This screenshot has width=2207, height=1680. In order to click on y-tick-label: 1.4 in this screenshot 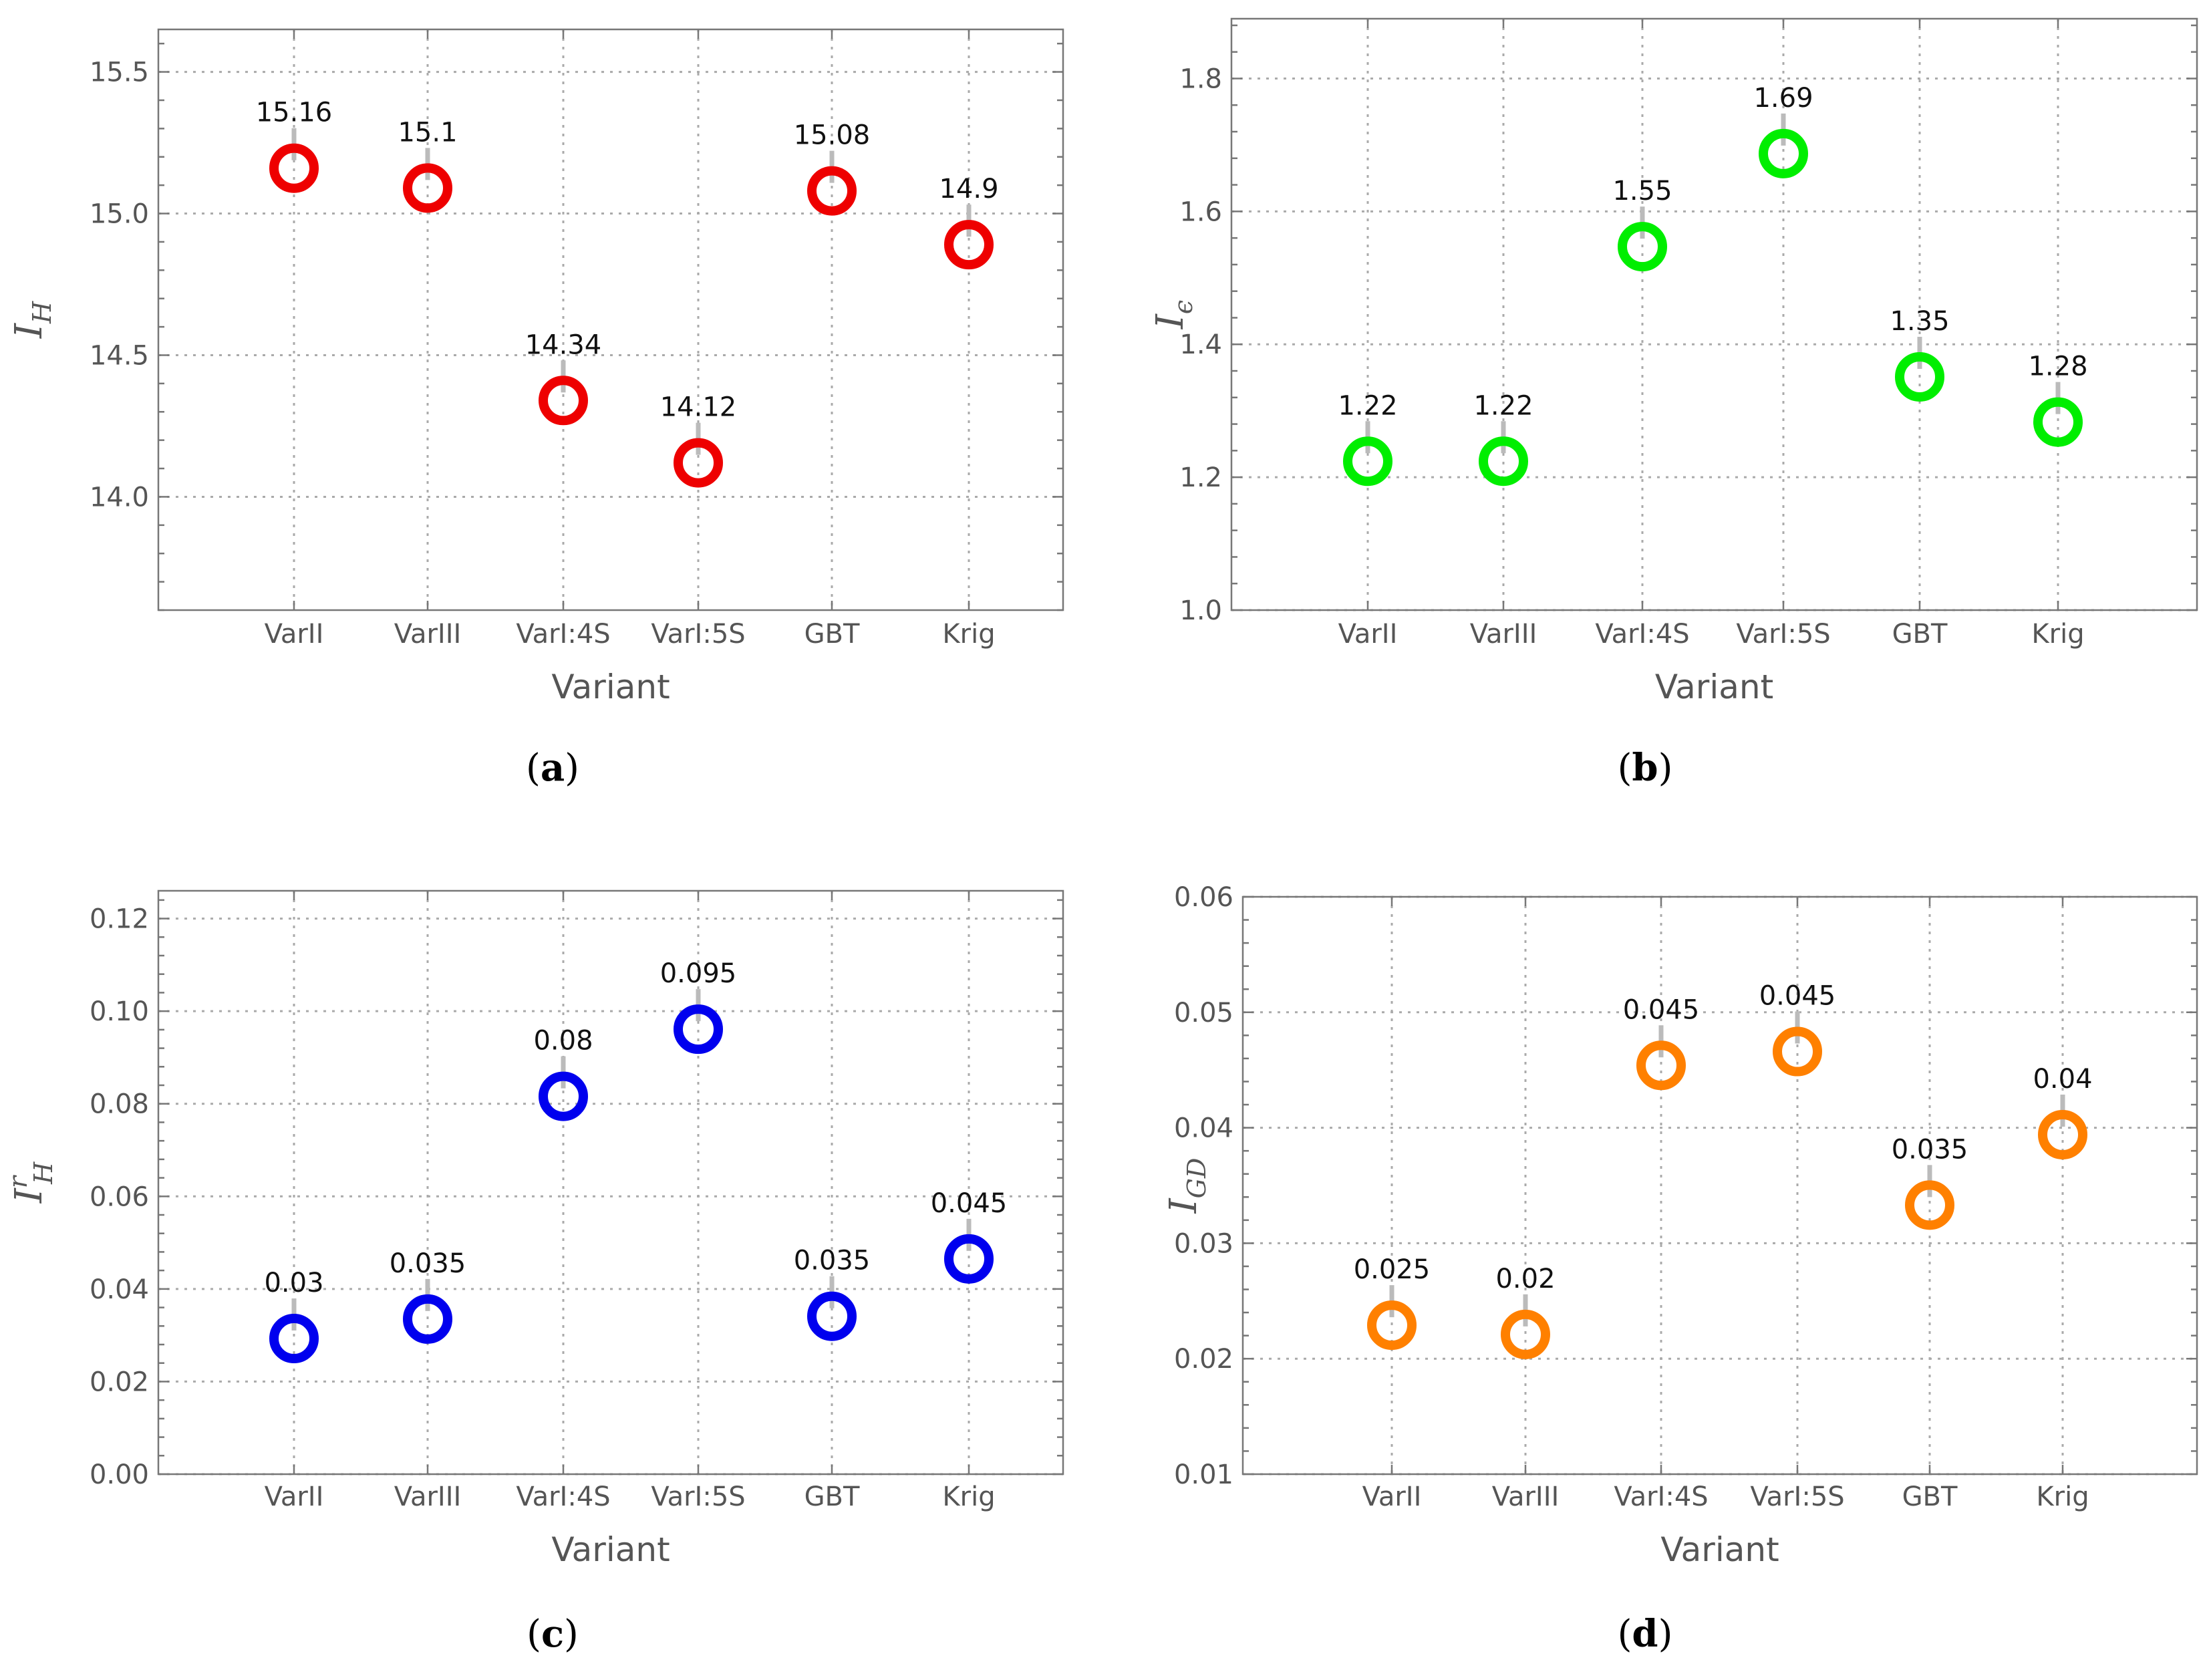, I will do `click(1200, 345)`.